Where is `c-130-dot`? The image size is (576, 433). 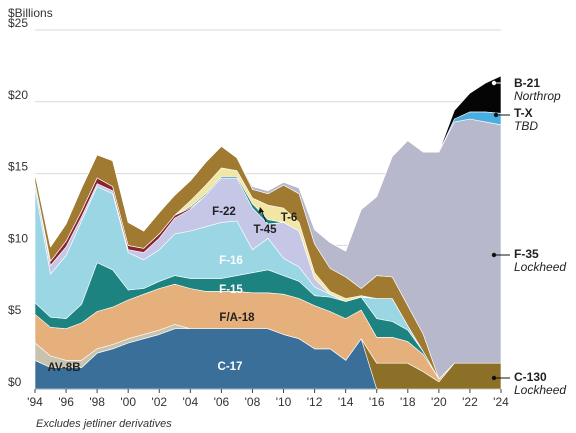 c-130-dot is located at coordinates (494, 378).